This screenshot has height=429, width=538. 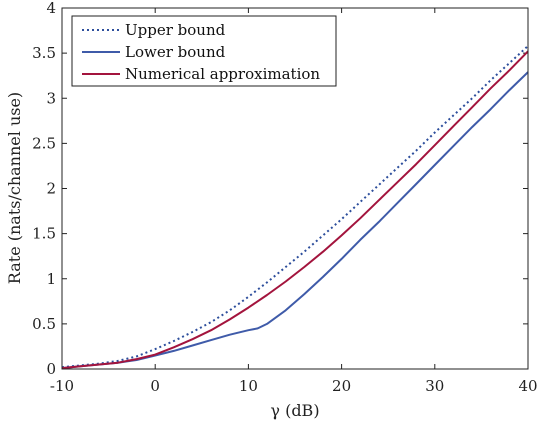 I want to click on y-tick-label: 3.5, so click(x=44, y=53).